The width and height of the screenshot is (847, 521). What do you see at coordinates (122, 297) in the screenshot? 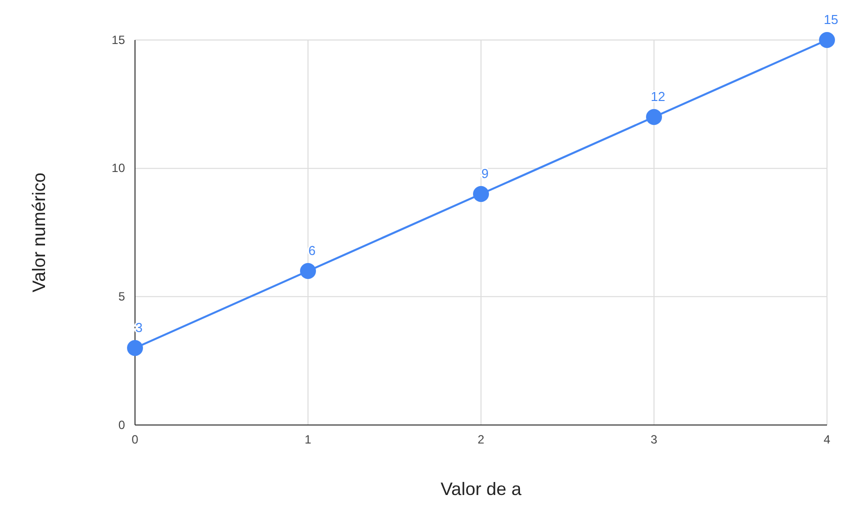
I see `y-tick-label: 5` at bounding box center [122, 297].